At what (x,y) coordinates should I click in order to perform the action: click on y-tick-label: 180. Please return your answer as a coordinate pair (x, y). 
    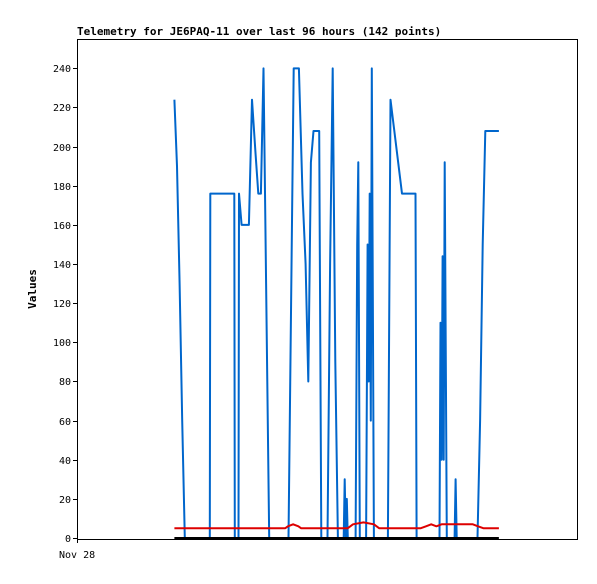
    Looking at the image, I should click on (62, 187).